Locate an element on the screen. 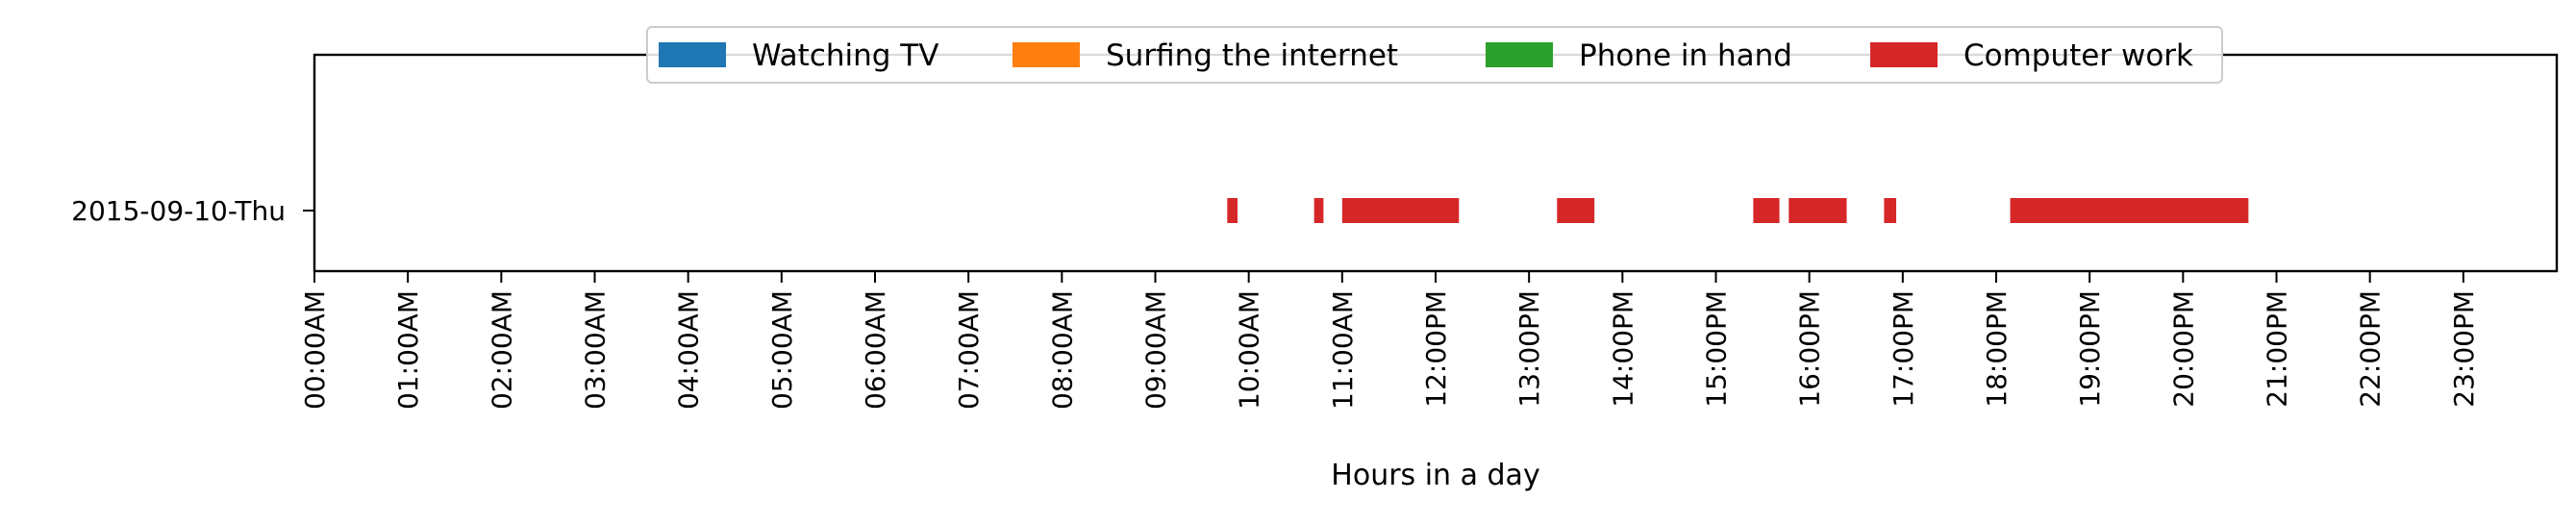  x-tick-label: 00:00AM is located at coordinates (315, 350).